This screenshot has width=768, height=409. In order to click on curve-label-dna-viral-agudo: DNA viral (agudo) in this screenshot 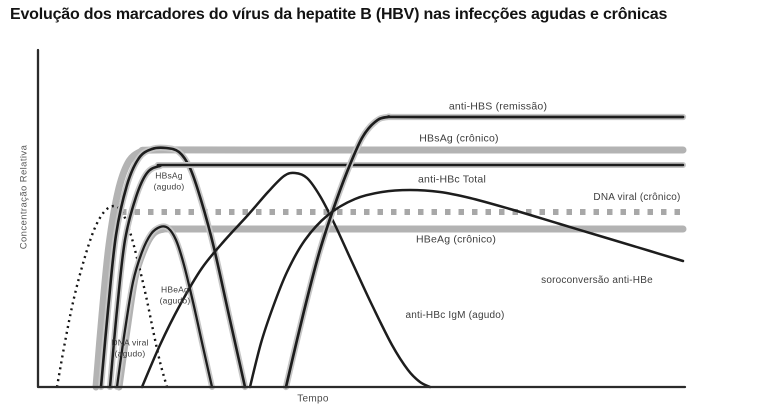, I will do `click(130, 347)`.